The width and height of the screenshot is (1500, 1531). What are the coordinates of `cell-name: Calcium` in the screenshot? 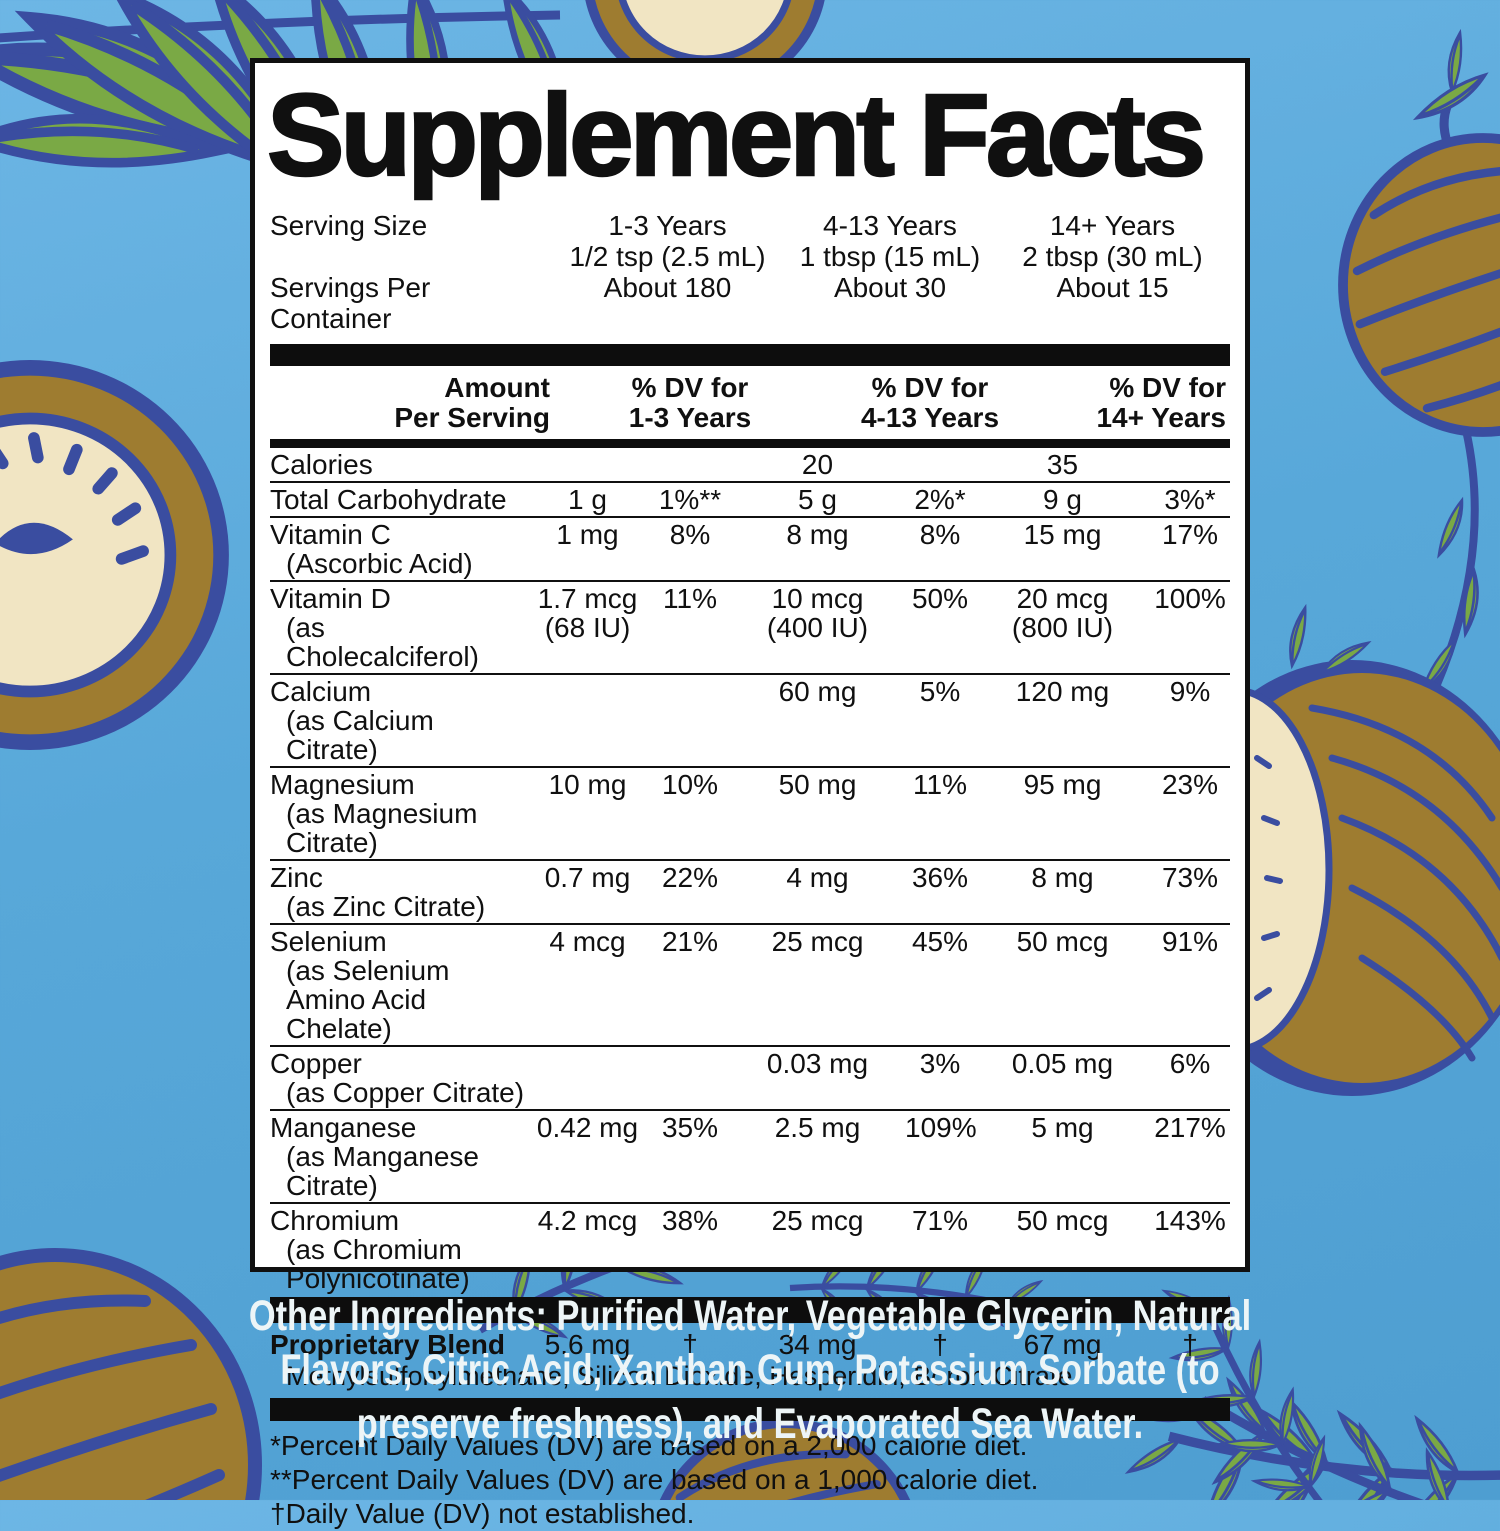 It's located at (321, 691).